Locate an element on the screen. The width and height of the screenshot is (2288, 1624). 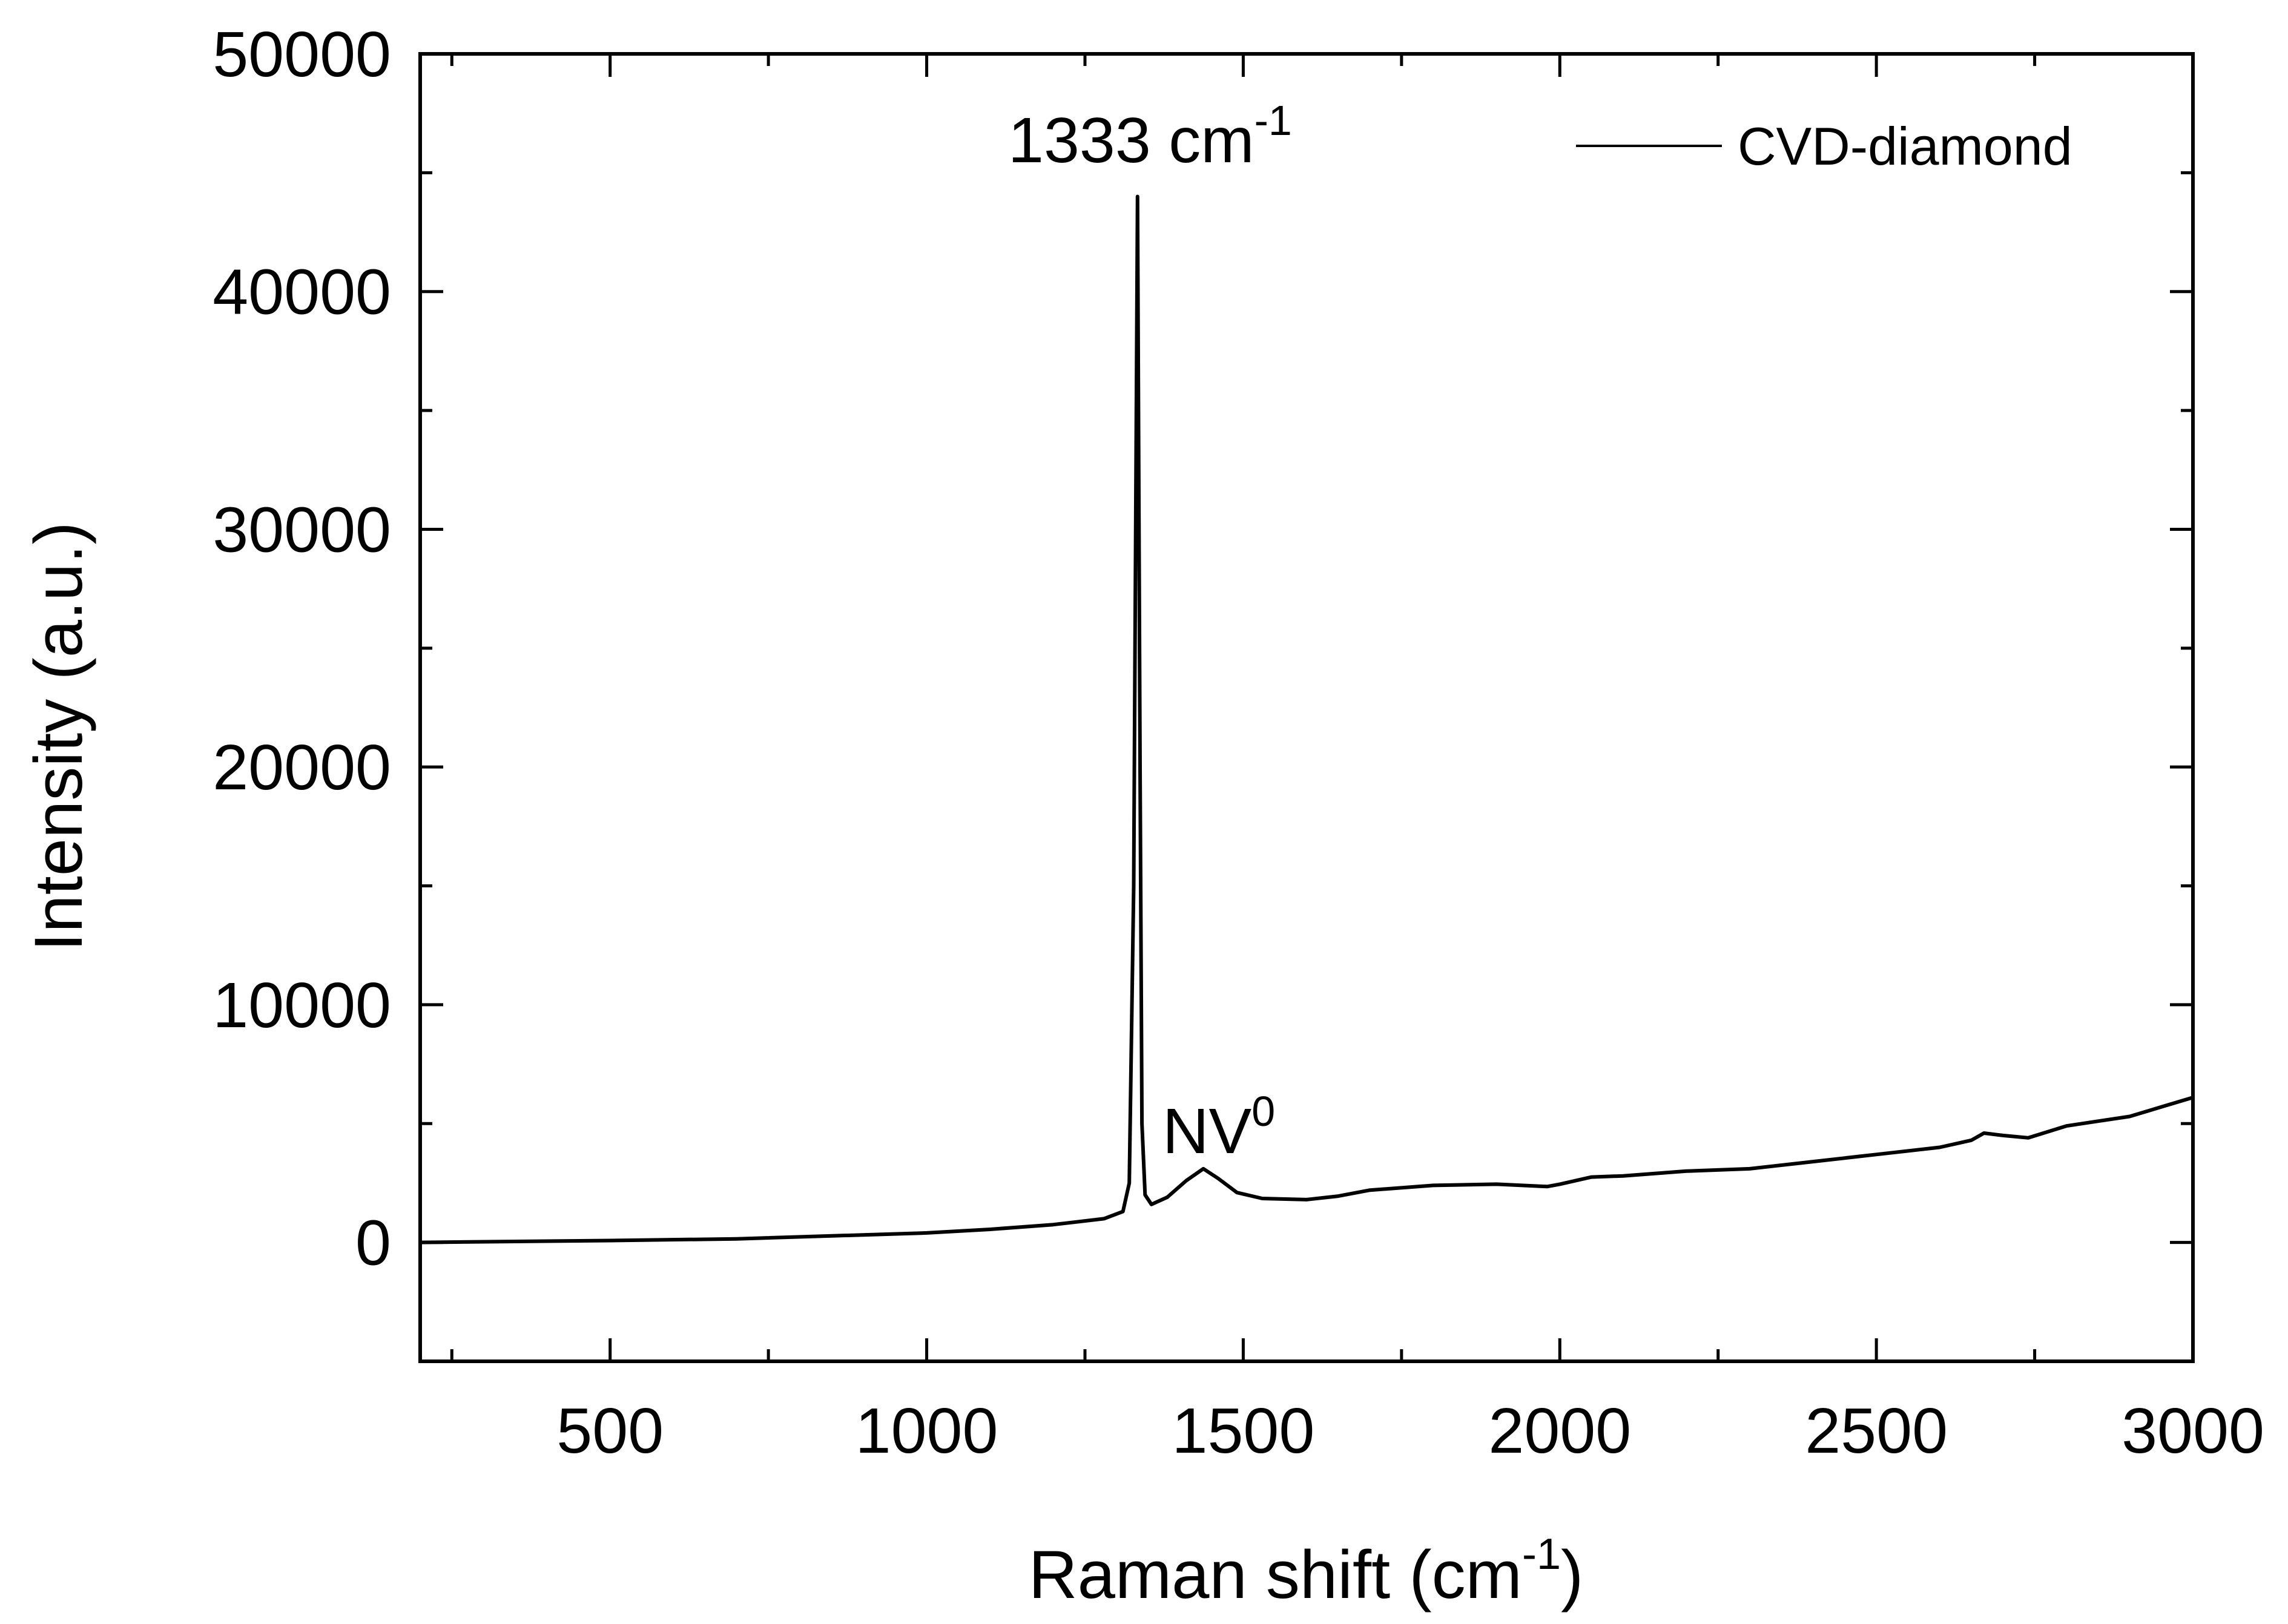
x-axis-title-end: ) is located at coordinates (1572, 1574).